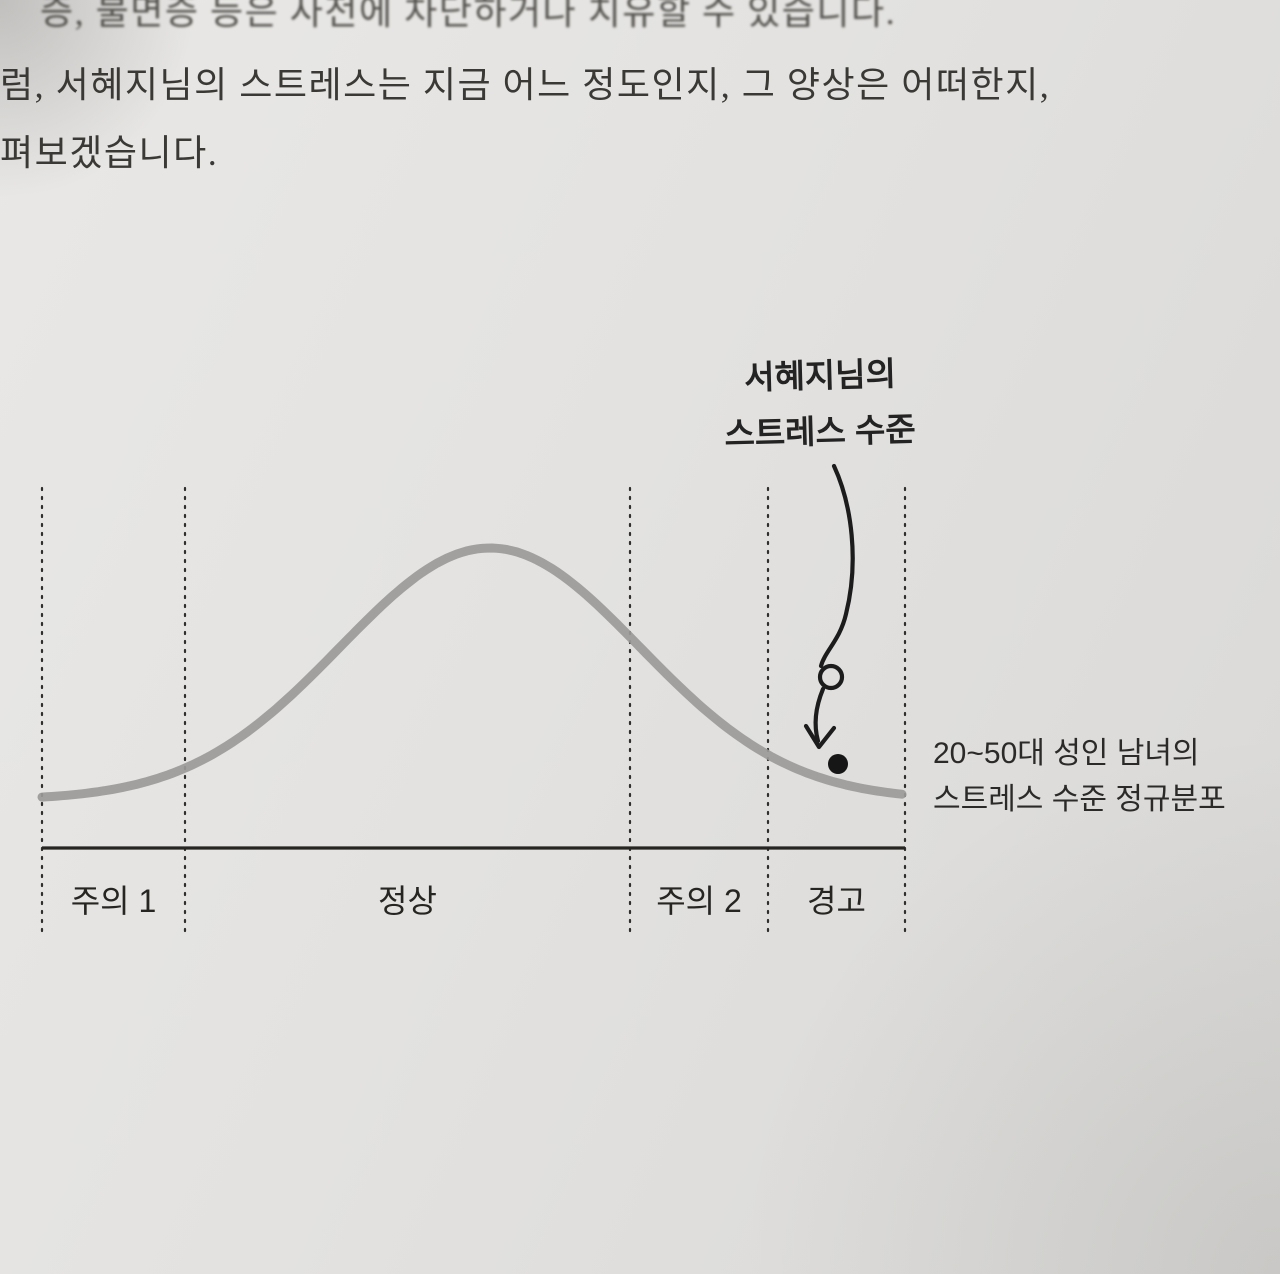 The width and height of the screenshot is (1280, 1274). I want to click on distribution-caption-line-2: 스트레스 수준 정규분포, so click(1079, 799).